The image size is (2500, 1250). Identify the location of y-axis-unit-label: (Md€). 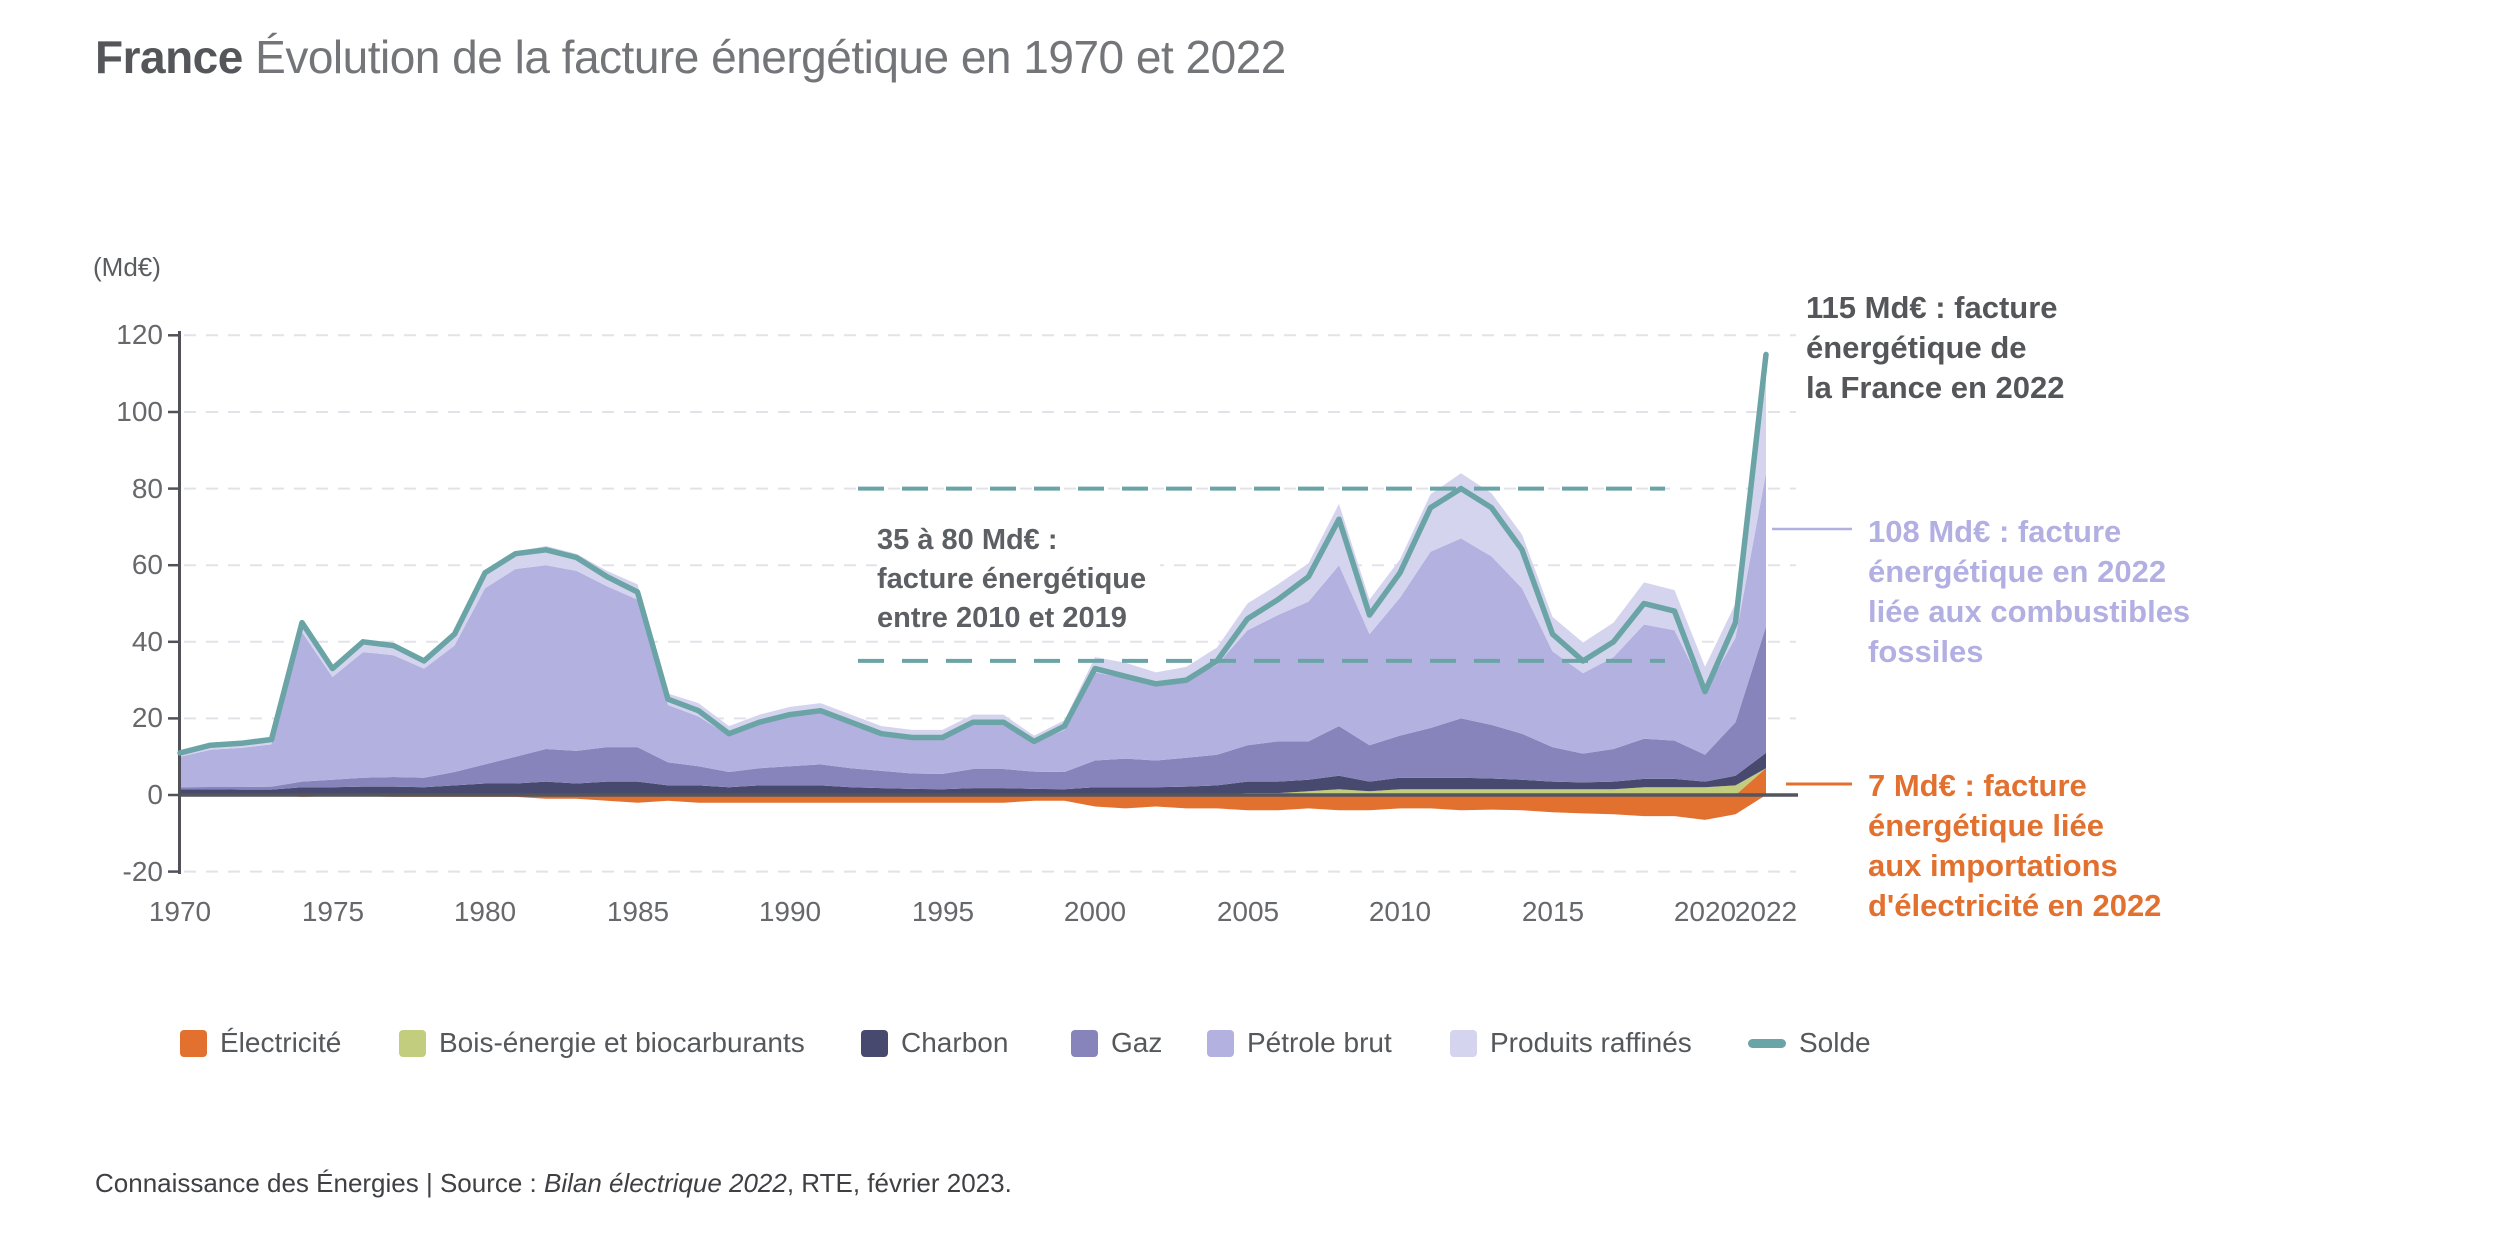
(127, 267).